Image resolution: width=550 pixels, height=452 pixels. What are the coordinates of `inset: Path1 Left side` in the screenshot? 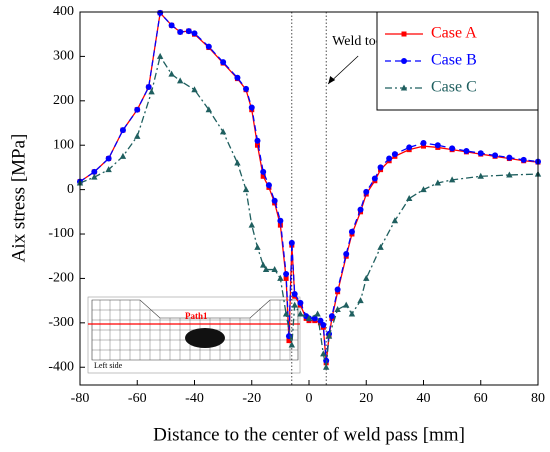 It's located at (194, 335).